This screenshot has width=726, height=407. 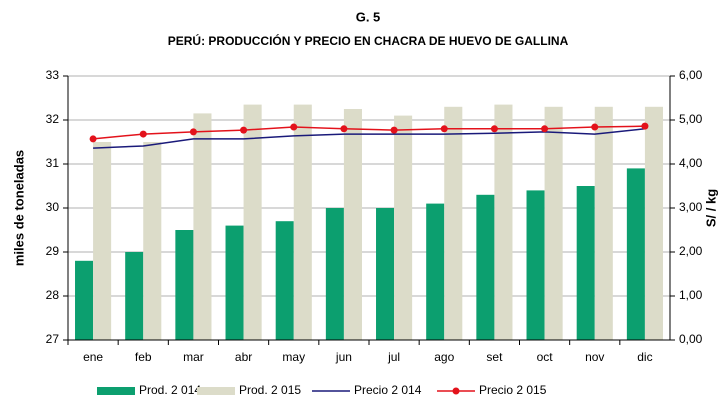 What do you see at coordinates (193, 357) in the screenshot?
I see `x-tick-label: mar` at bounding box center [193, 357].